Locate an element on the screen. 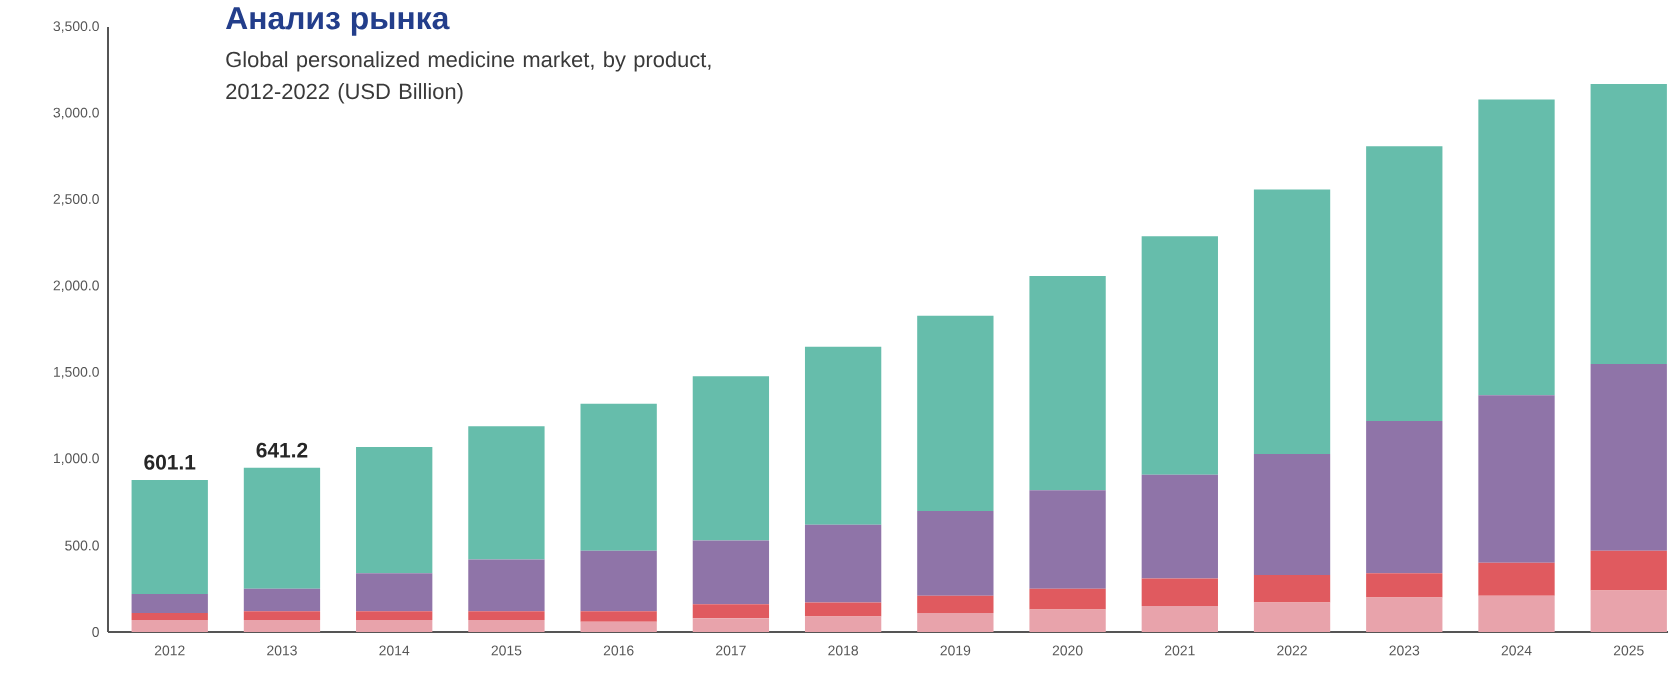  chart-title: Анализ рынка is located at coordinates (338, 21).